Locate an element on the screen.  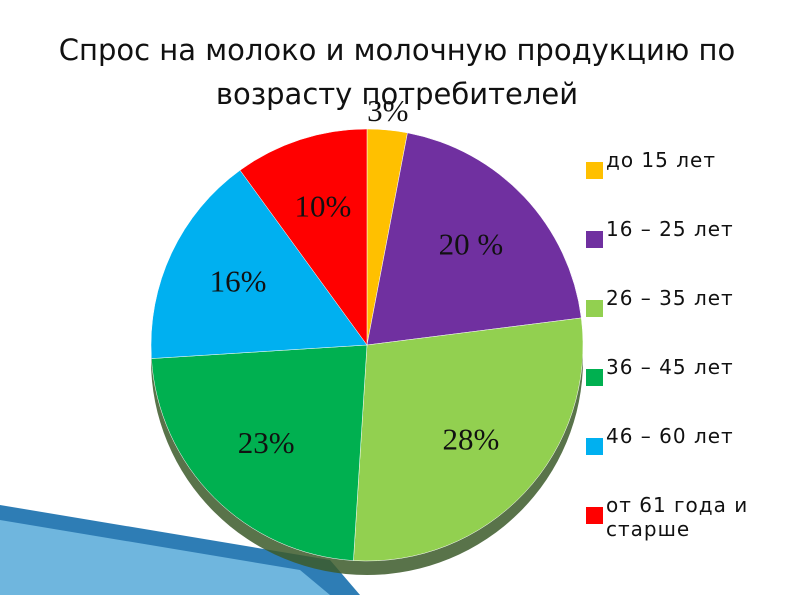
value-label: 23% is located at coordinates (266, 442).